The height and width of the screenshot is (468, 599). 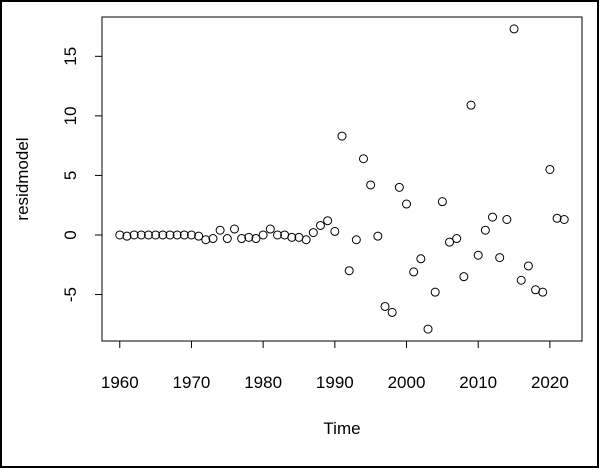 I want to click on x-tick-label: 1960, so click(x=120, y=382).